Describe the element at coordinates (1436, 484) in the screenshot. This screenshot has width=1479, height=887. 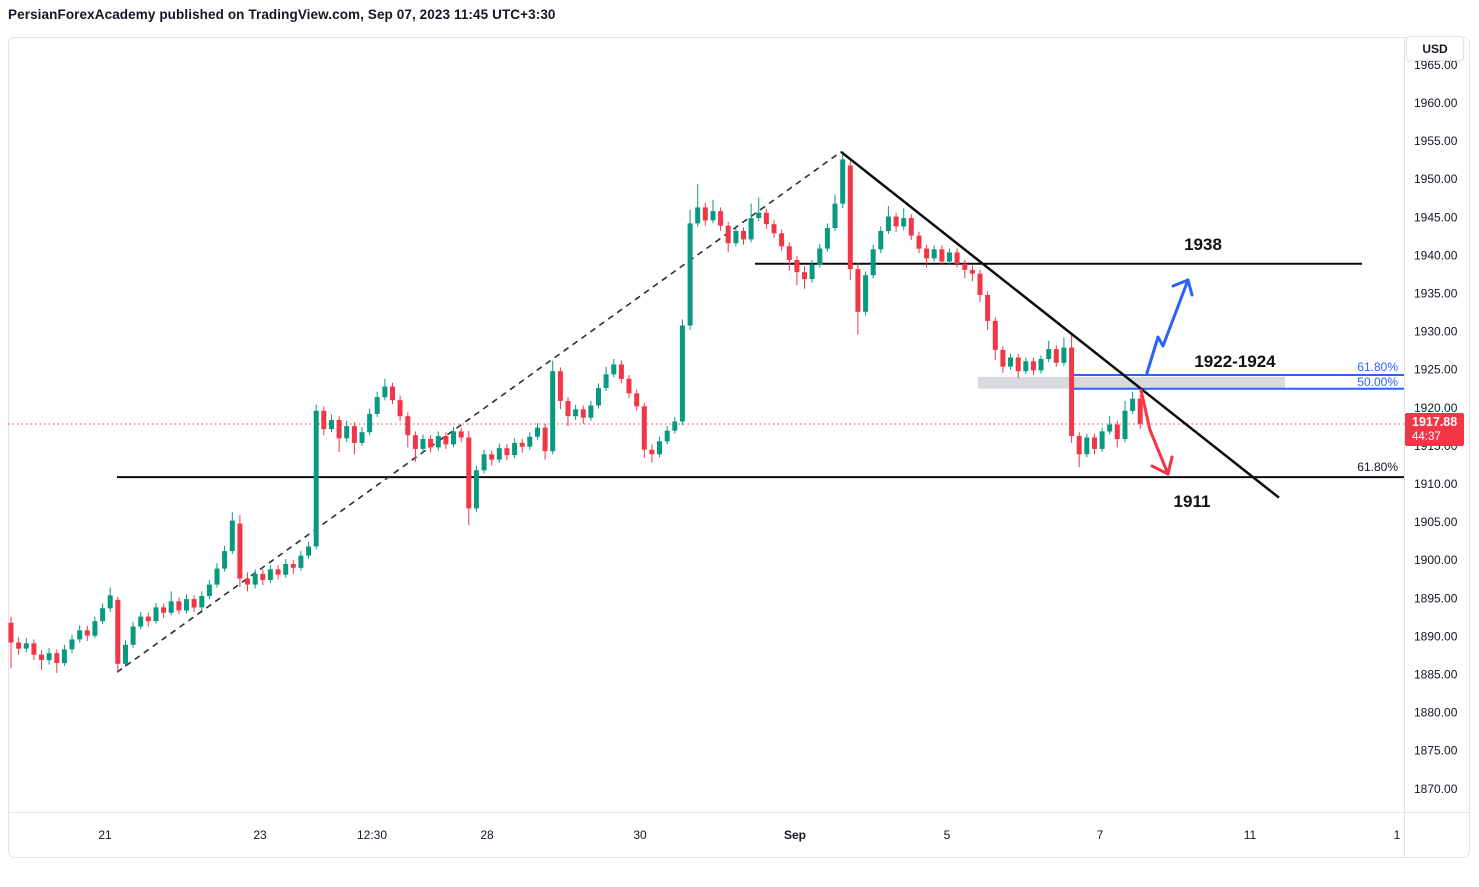
I see `price-tick: 1910.00` at that location.